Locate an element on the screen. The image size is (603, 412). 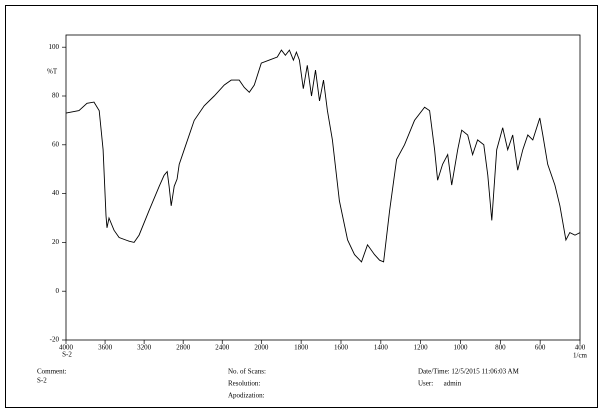
y-tick-label: 60 is located at coordinates (56, 144).